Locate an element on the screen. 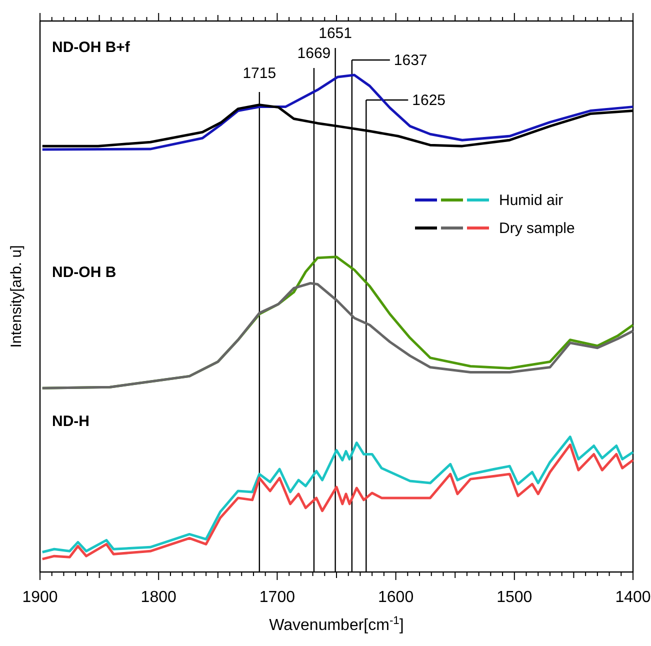 This screenshot has width=651, height=646. ref-line-label: 1715 is located at coordinates (259, 73).